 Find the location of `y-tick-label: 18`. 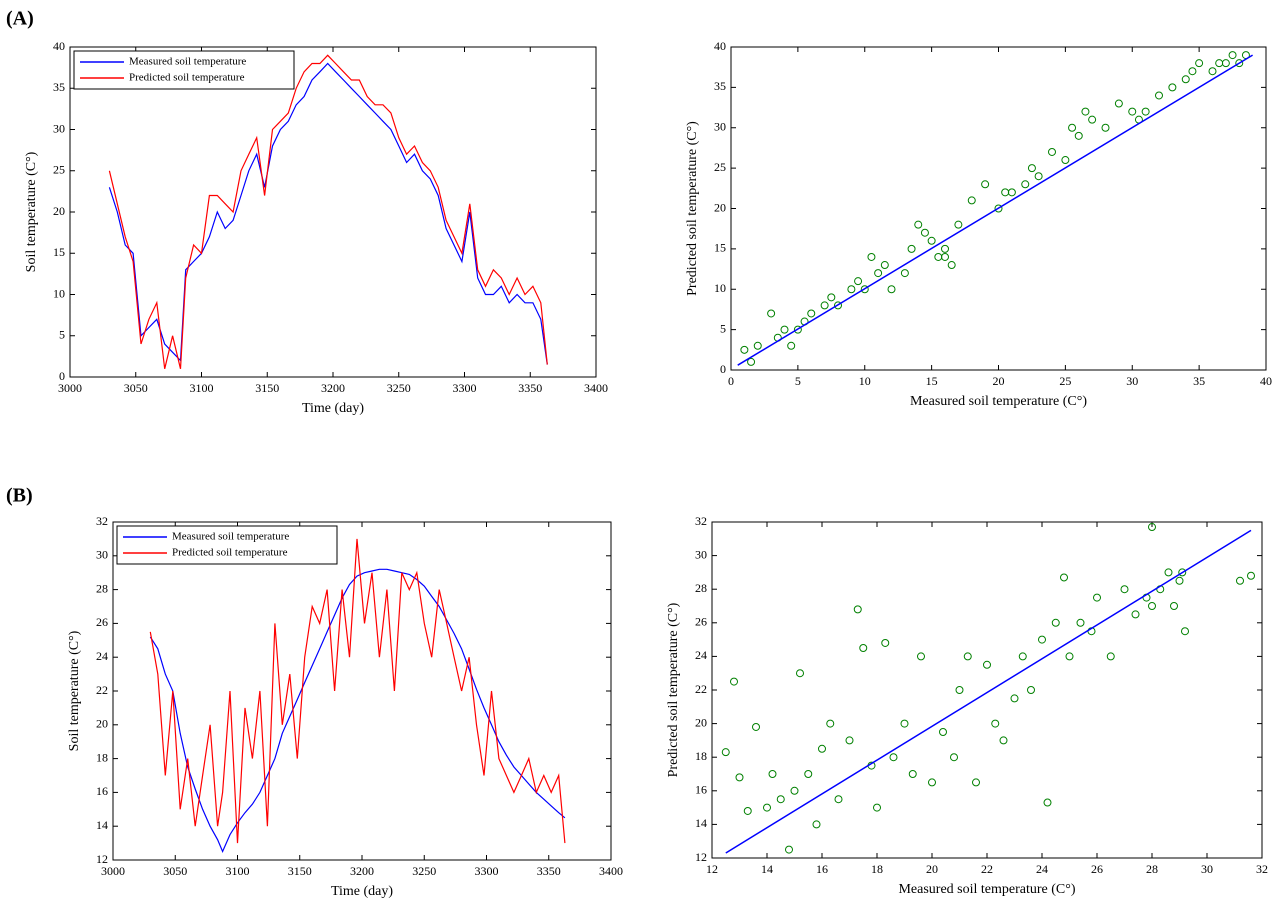

y-tick-label: 18 is located at coordinates (701, 756).